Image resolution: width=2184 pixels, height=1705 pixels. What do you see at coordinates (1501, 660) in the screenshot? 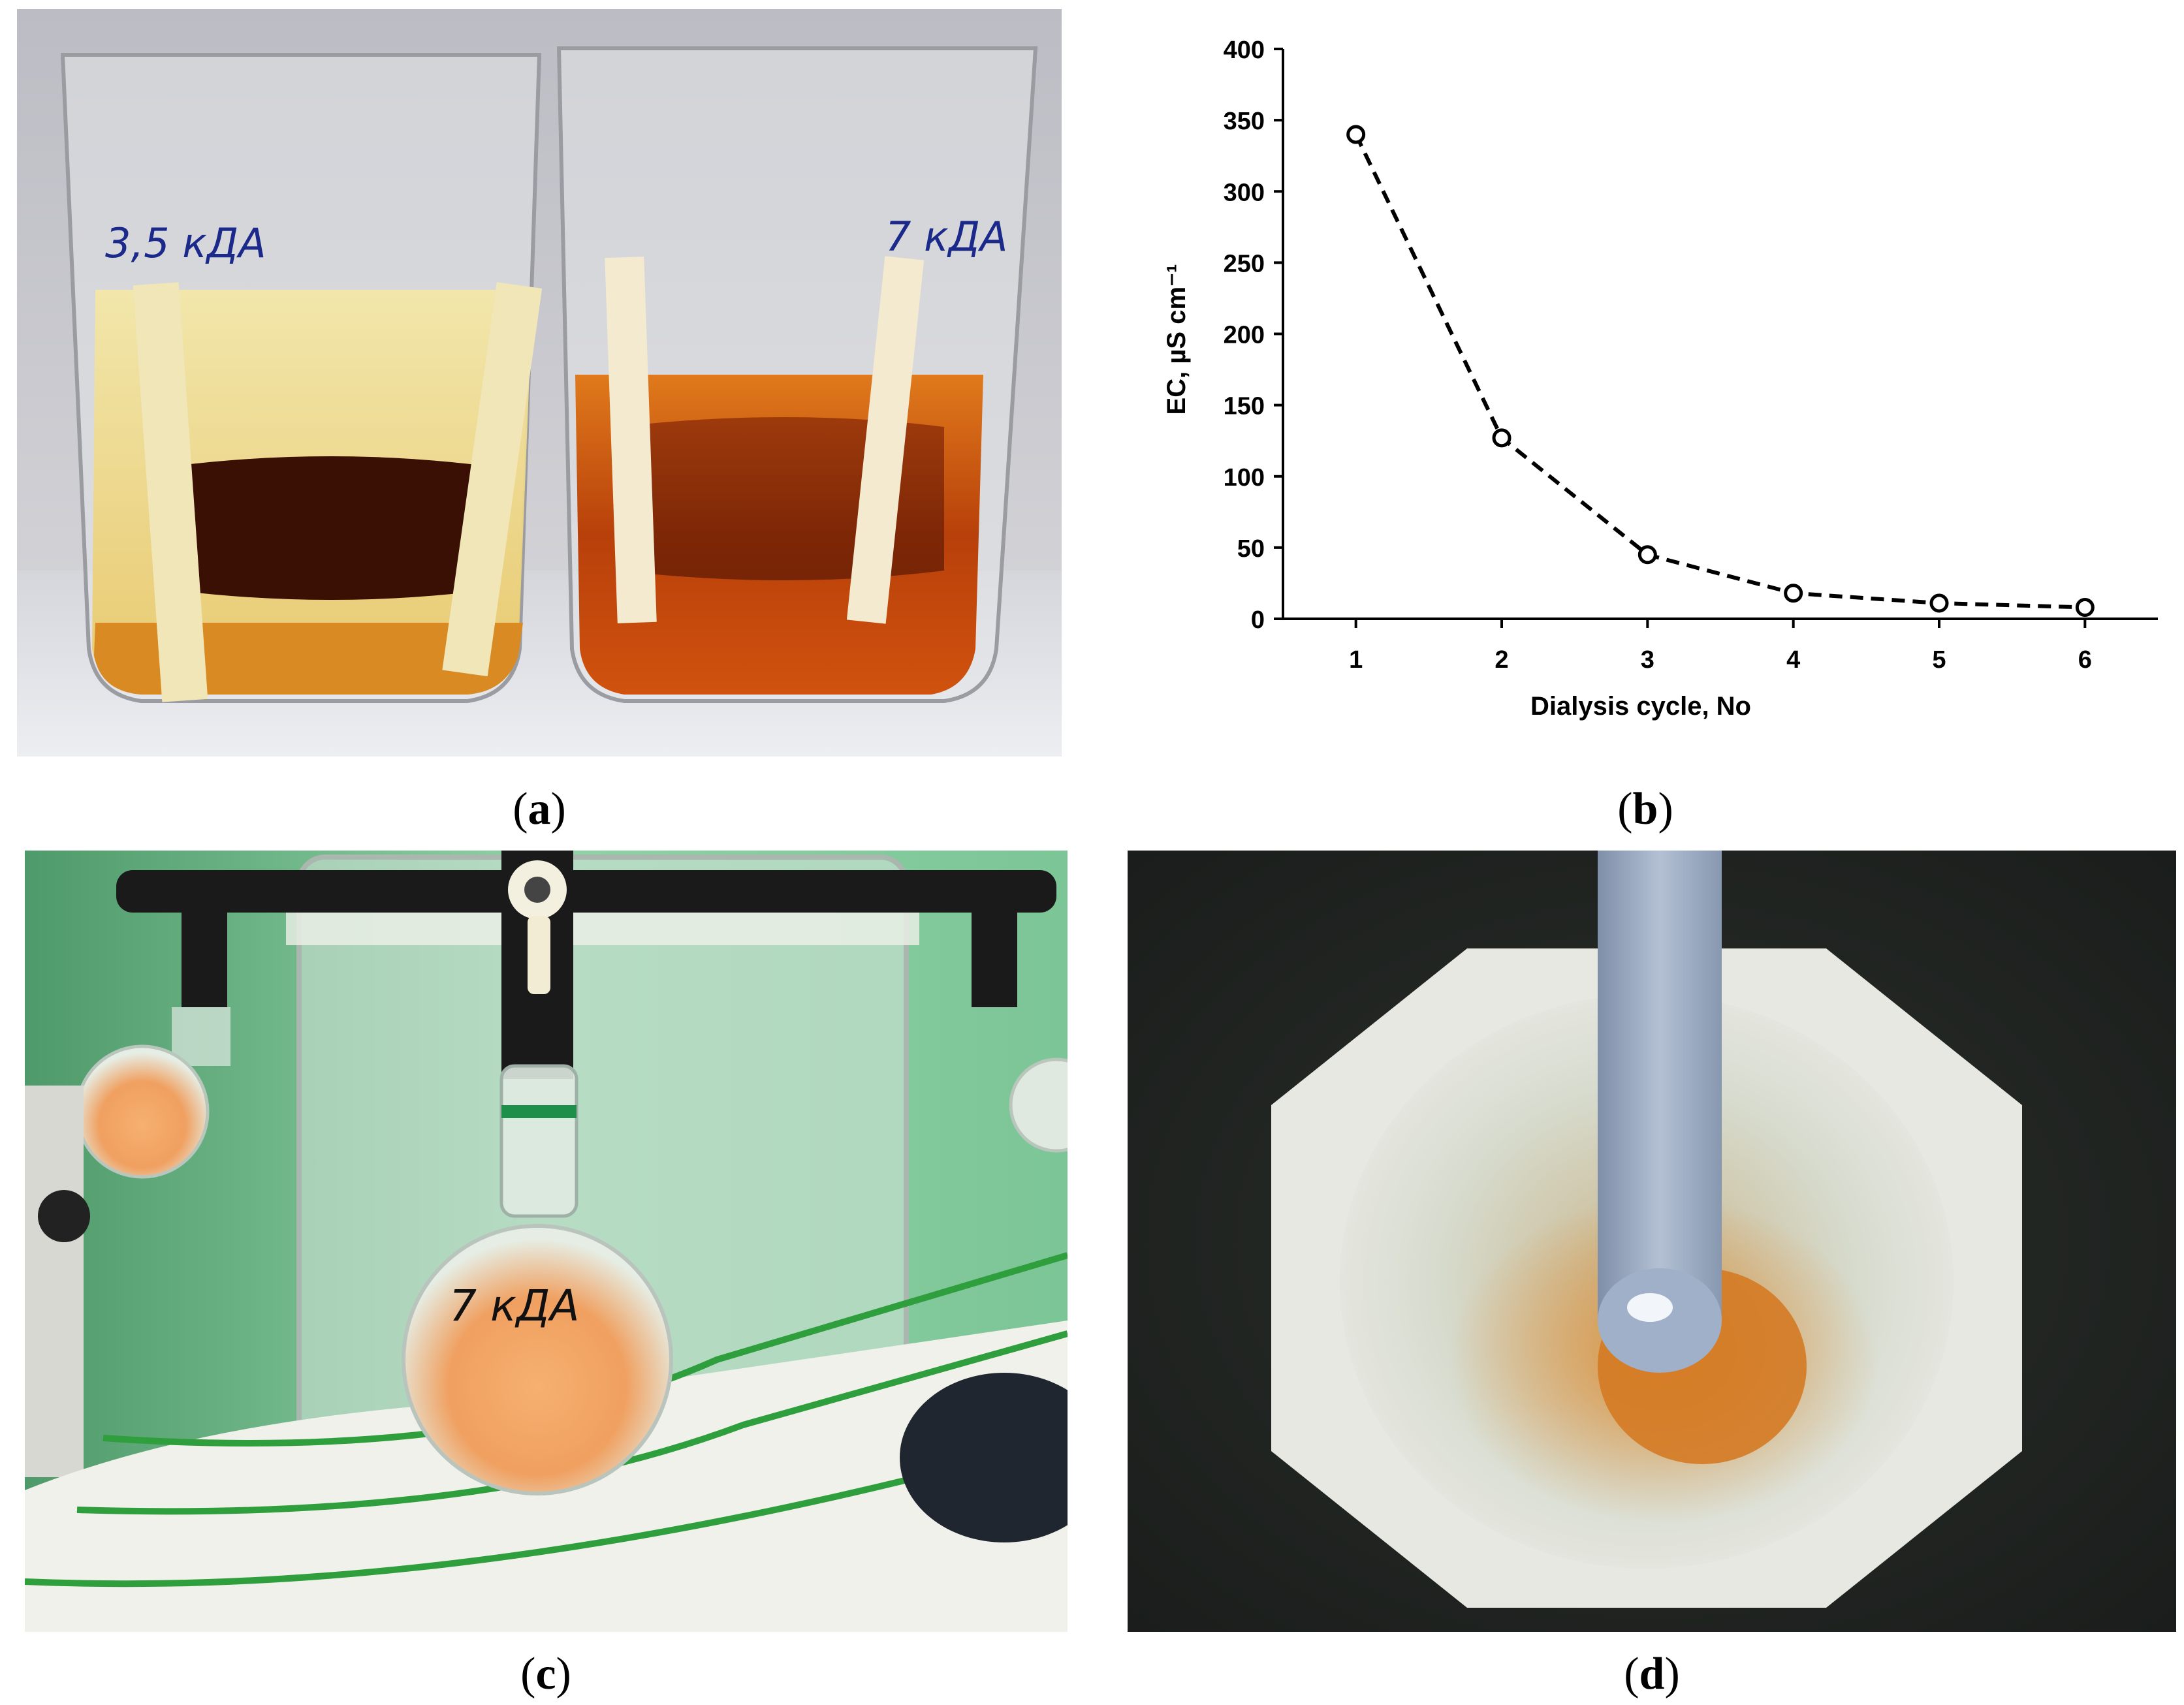
I see `x-tick-label: 2` at bounding box center [1501, 660].